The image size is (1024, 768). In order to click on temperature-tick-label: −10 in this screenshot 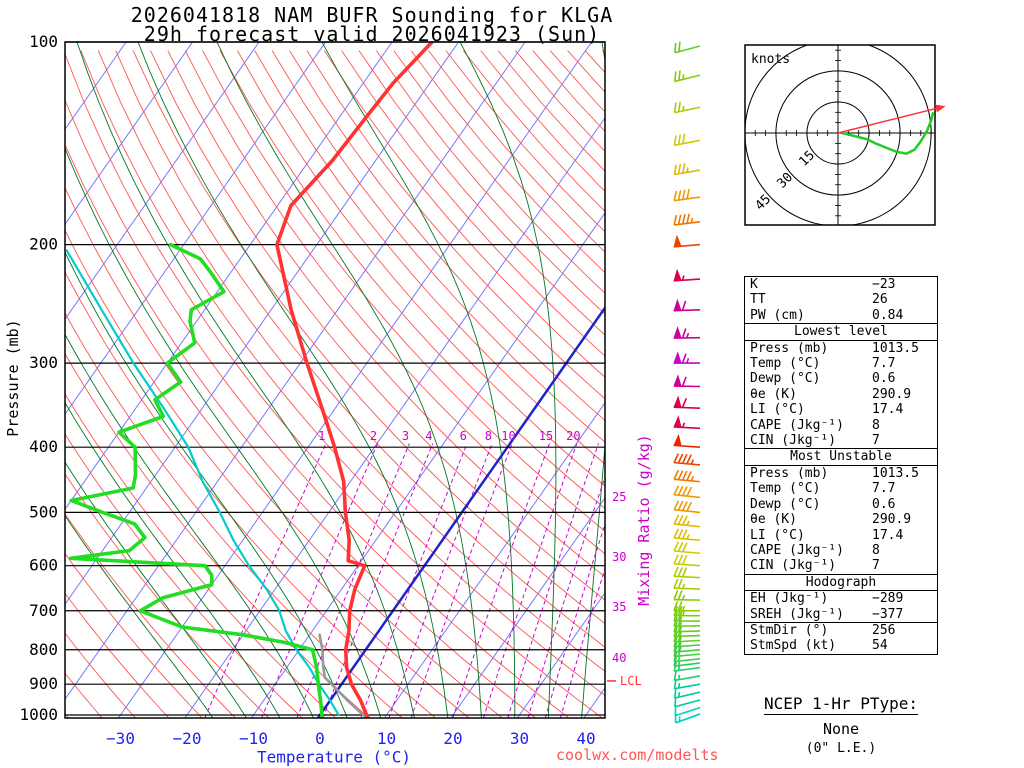, I will do `click(253, 738)`.